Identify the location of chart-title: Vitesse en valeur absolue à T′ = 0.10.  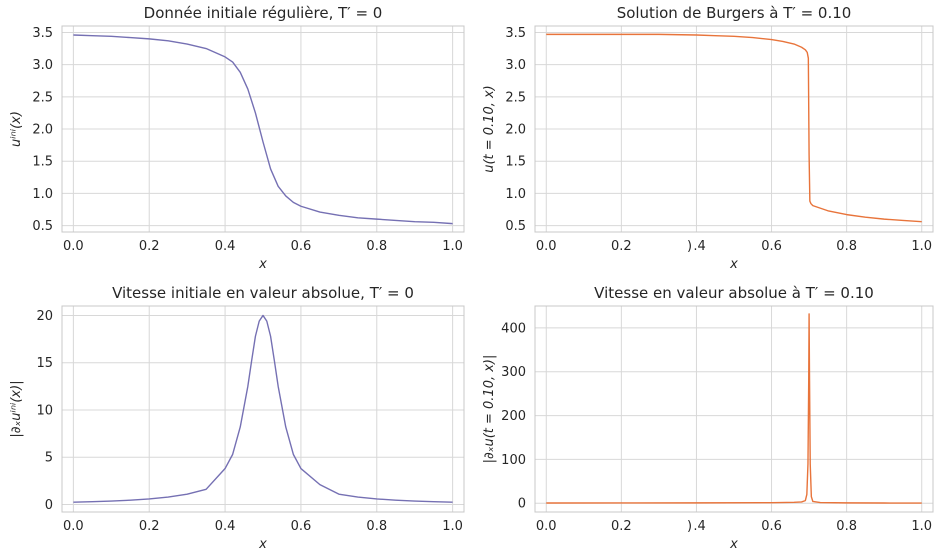
(734, 293).